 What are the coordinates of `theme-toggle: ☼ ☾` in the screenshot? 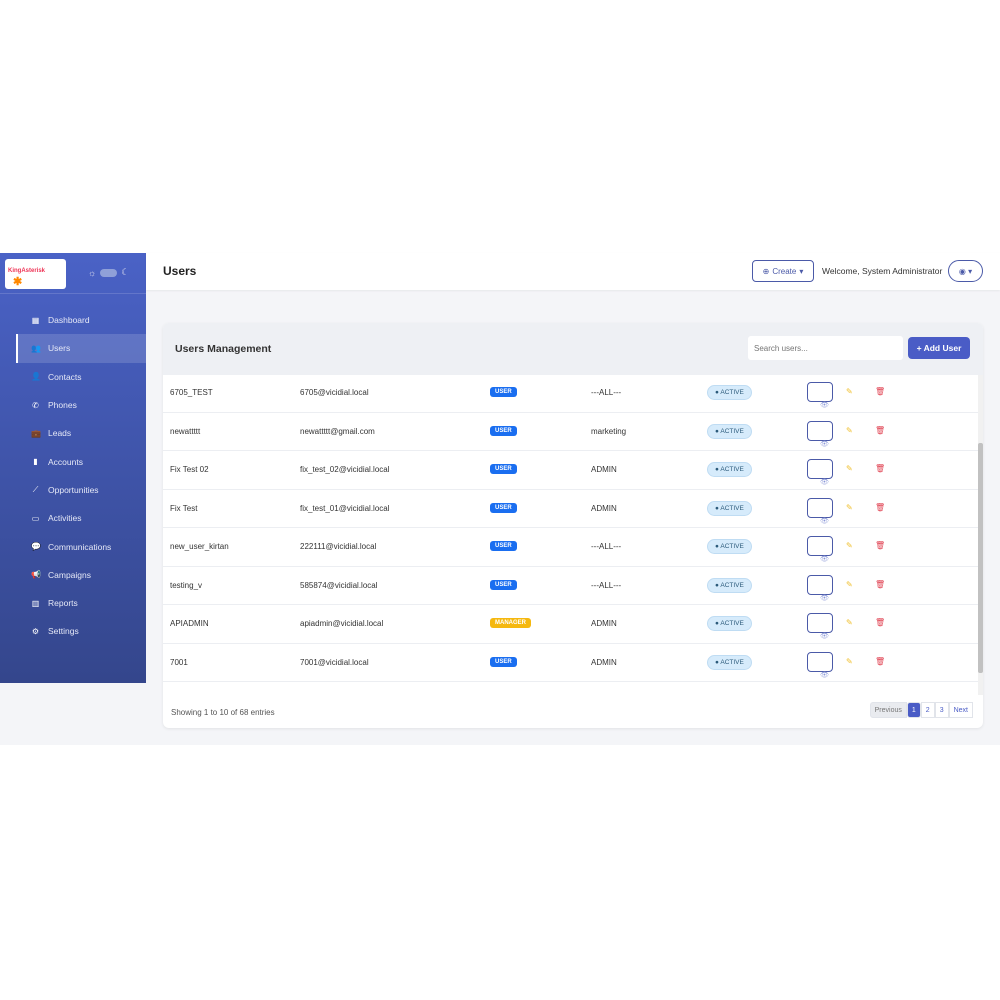 It's located at (108, 272).